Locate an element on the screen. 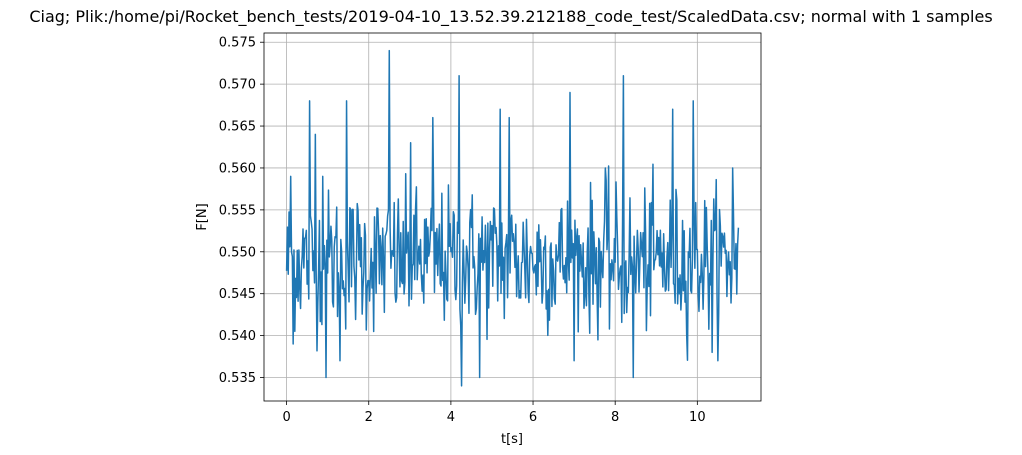 The image size is (1022, 455). x-tick-label: 4 is located at coordinates (451, 417).